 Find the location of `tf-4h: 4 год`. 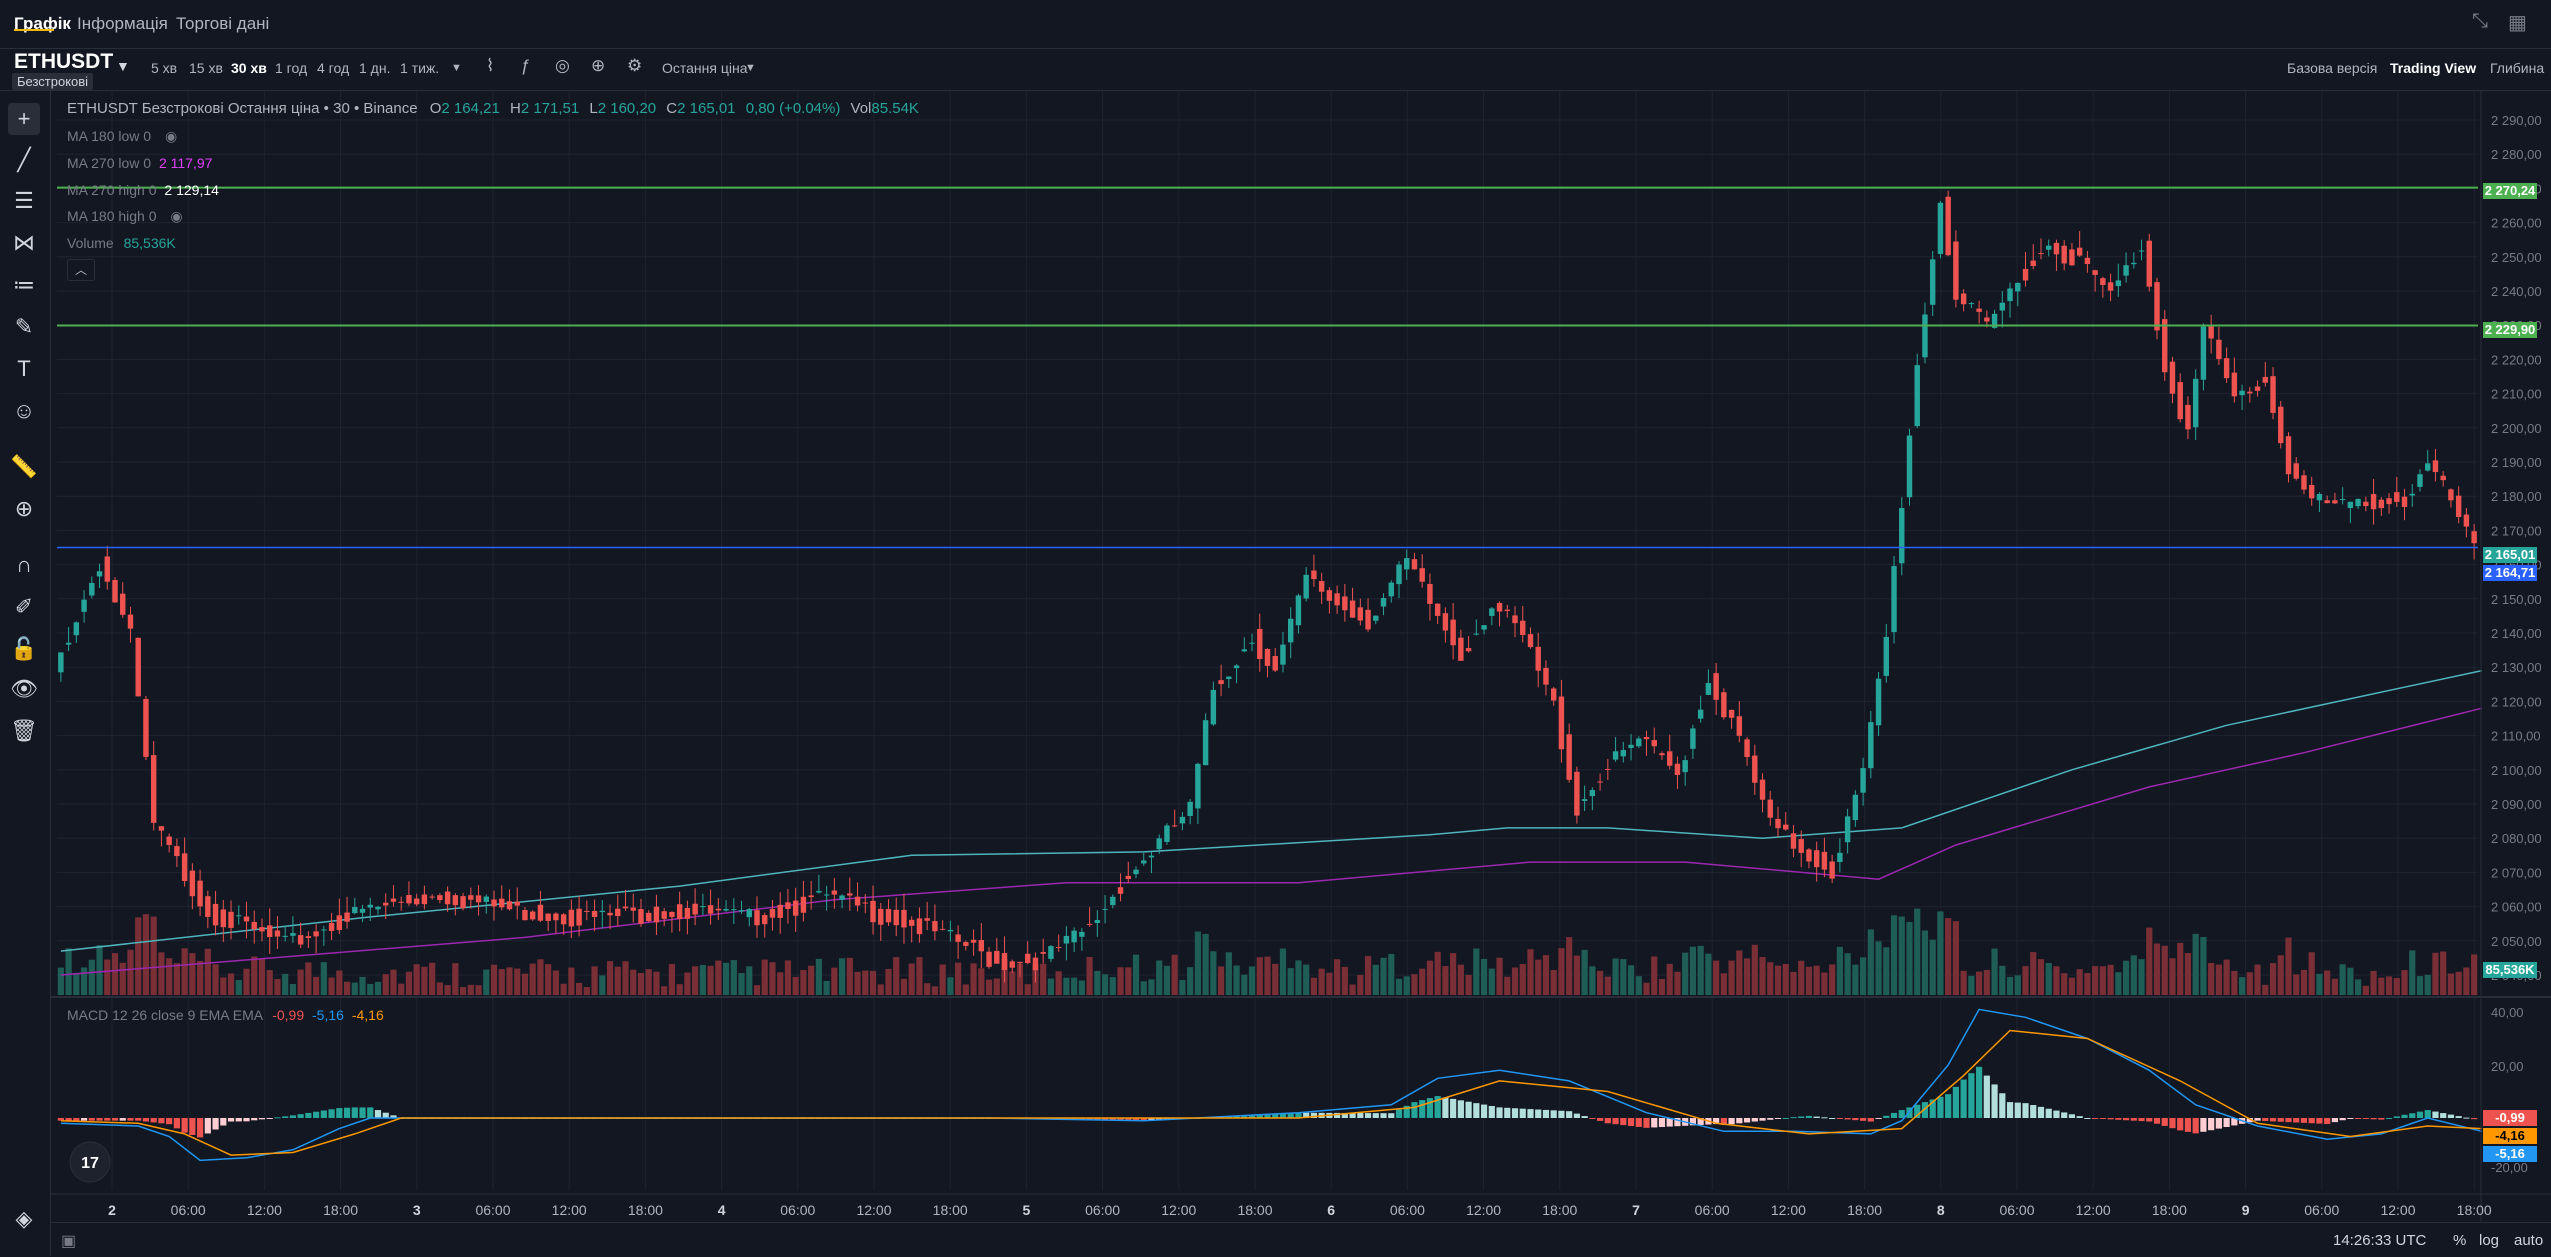

tf-4h: 4 год is located at coordinates (333, 68).